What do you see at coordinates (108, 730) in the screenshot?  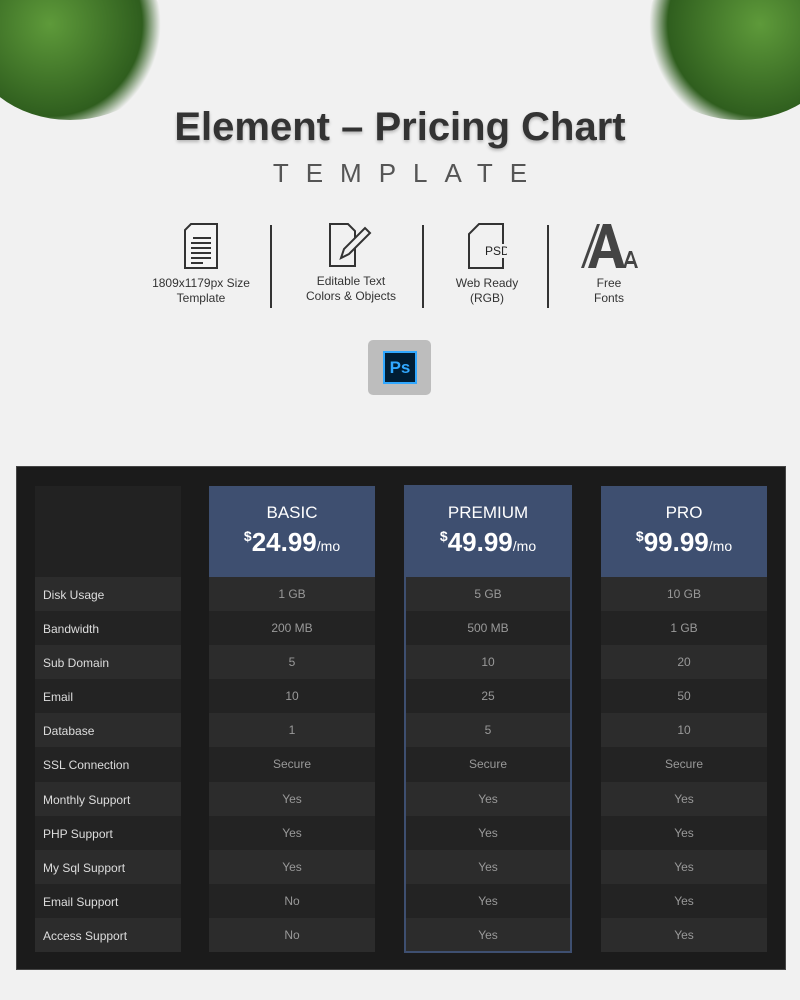 I see `feature-label: Database` at bounding box center [108, 730].